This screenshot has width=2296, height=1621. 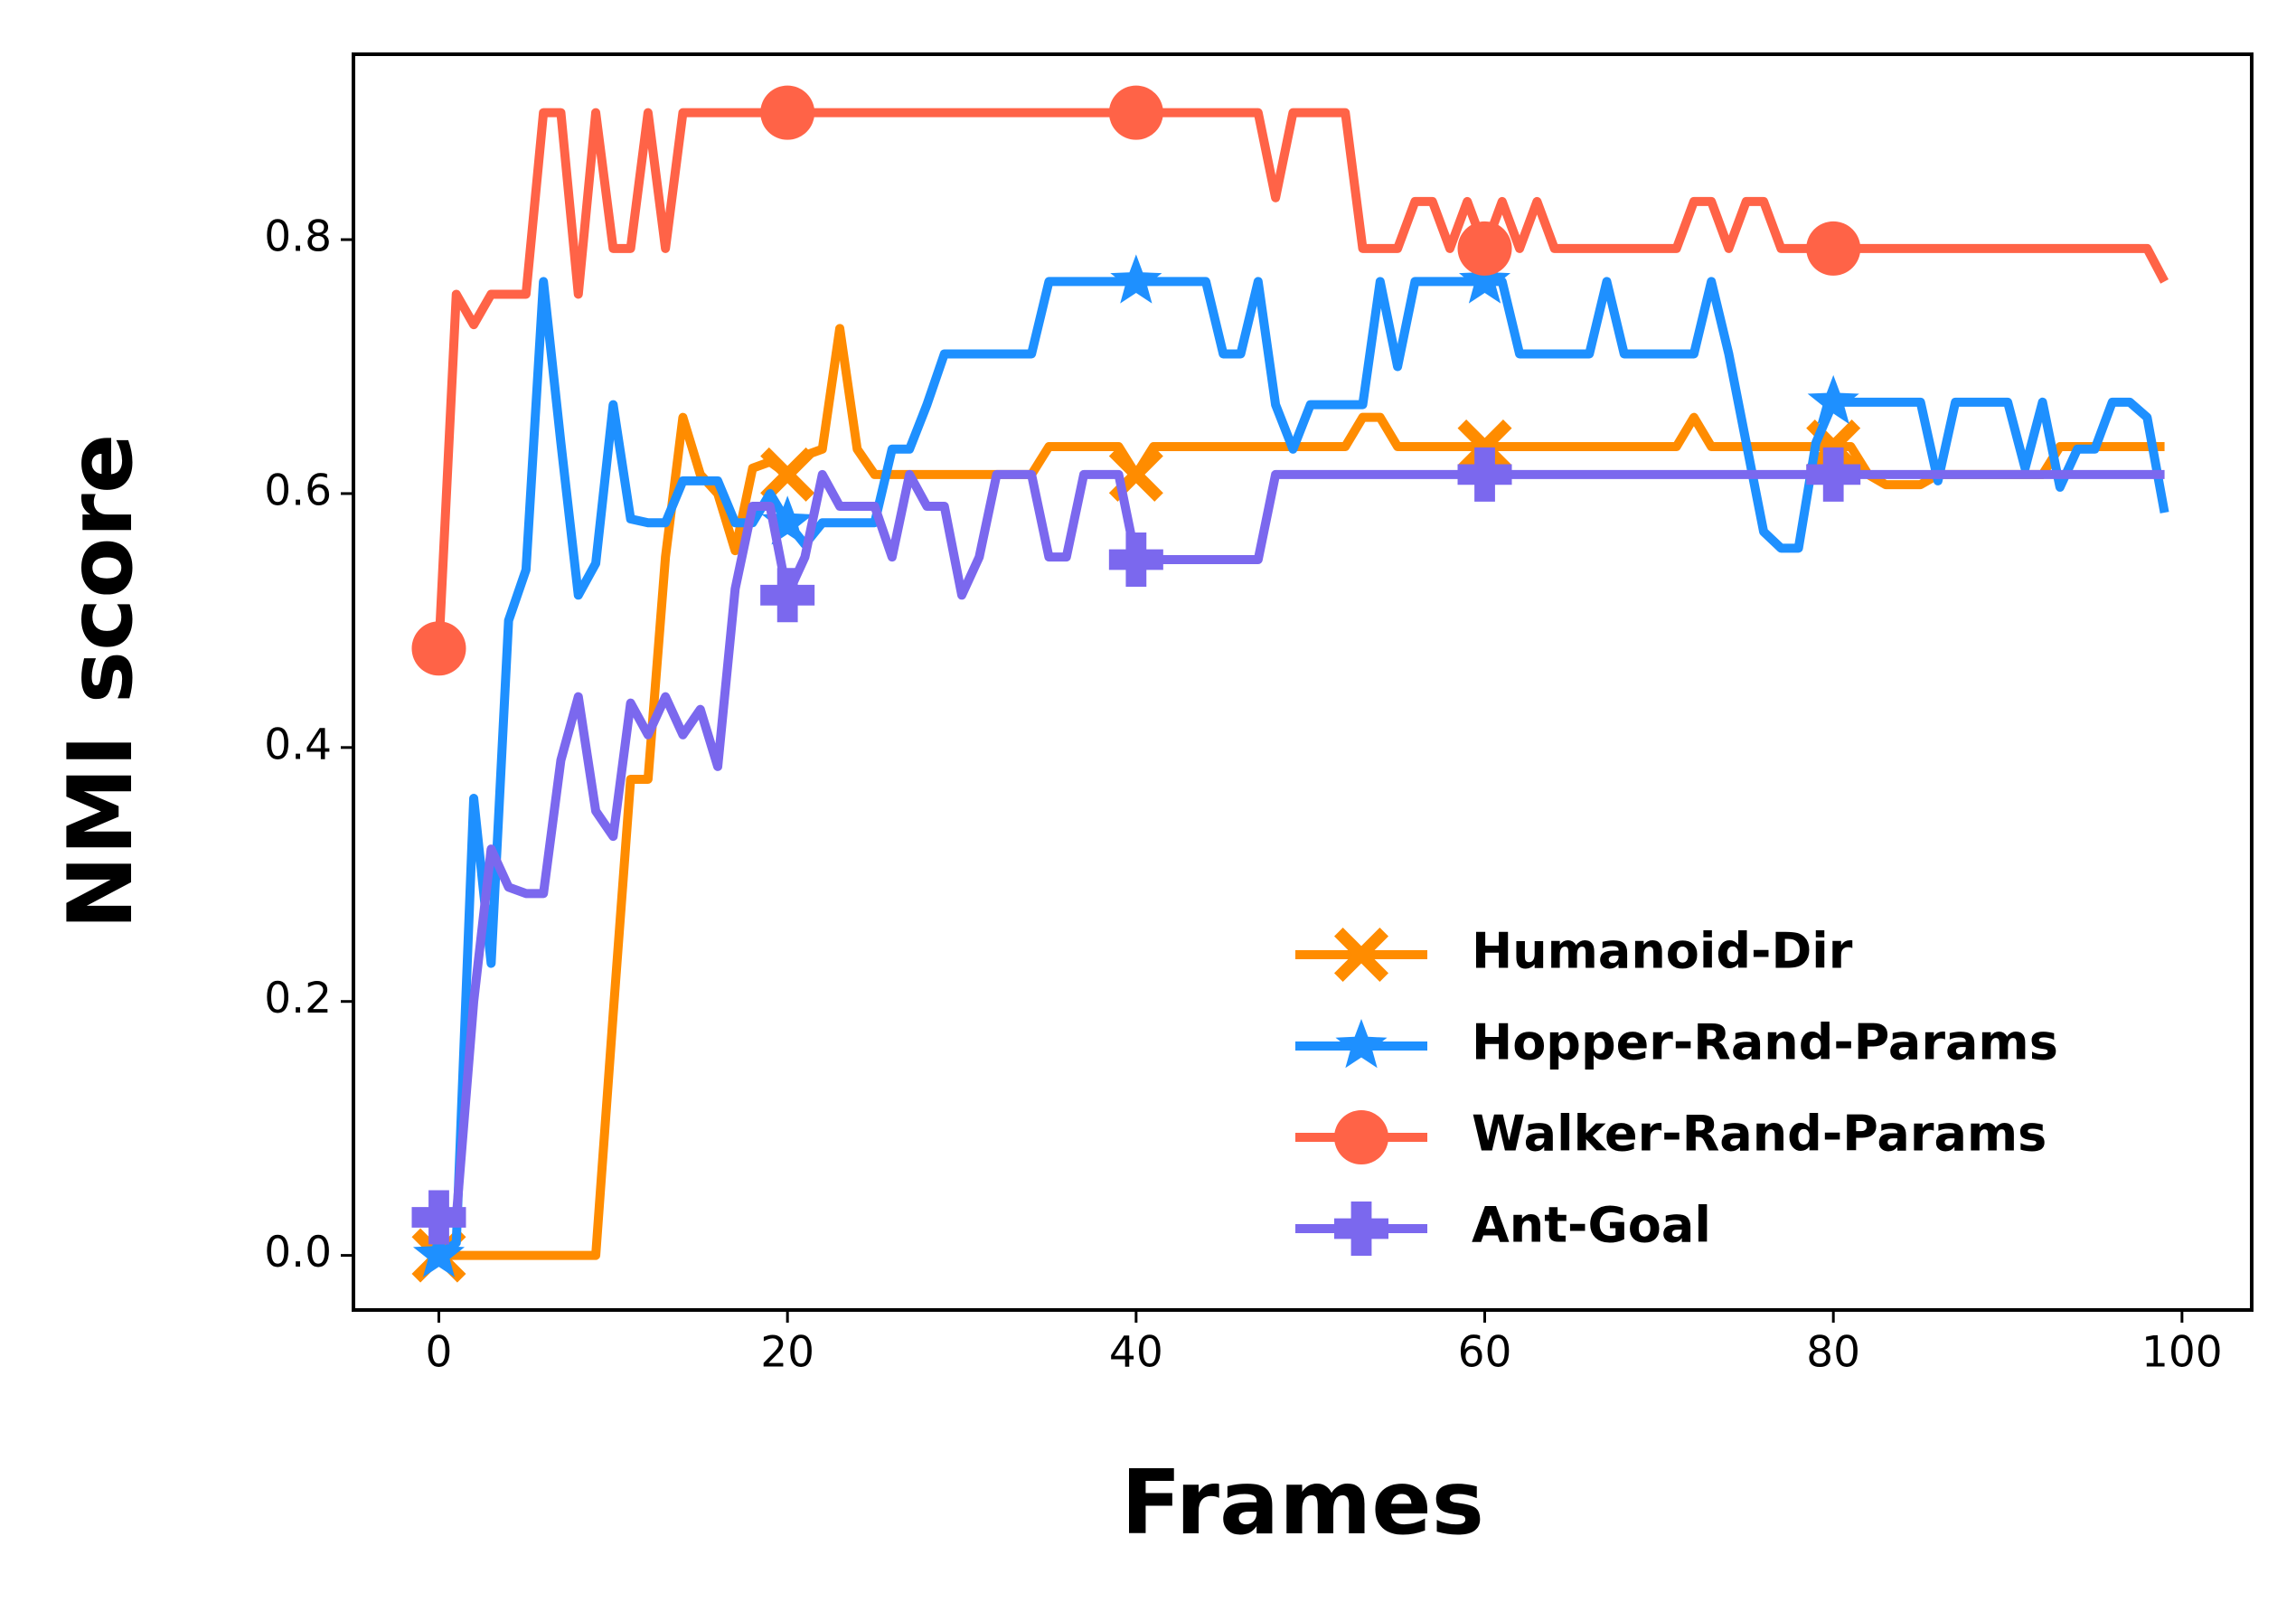 I want to click on x-tick-label: 100, so click(x=2182, y=1353).